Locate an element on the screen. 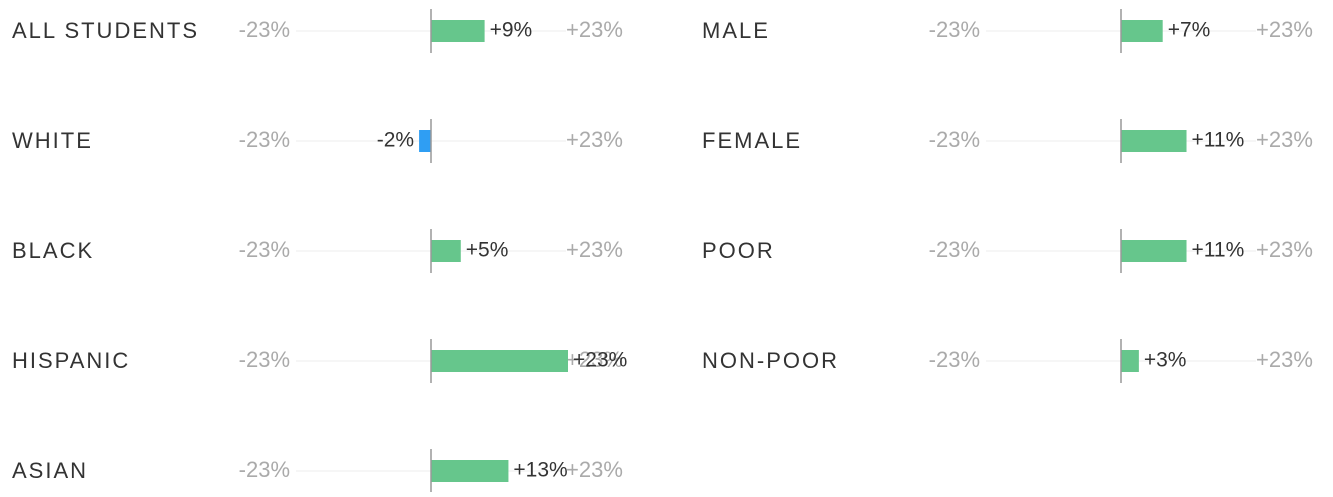  value-label: -2% is located at coordinates (395, 140).